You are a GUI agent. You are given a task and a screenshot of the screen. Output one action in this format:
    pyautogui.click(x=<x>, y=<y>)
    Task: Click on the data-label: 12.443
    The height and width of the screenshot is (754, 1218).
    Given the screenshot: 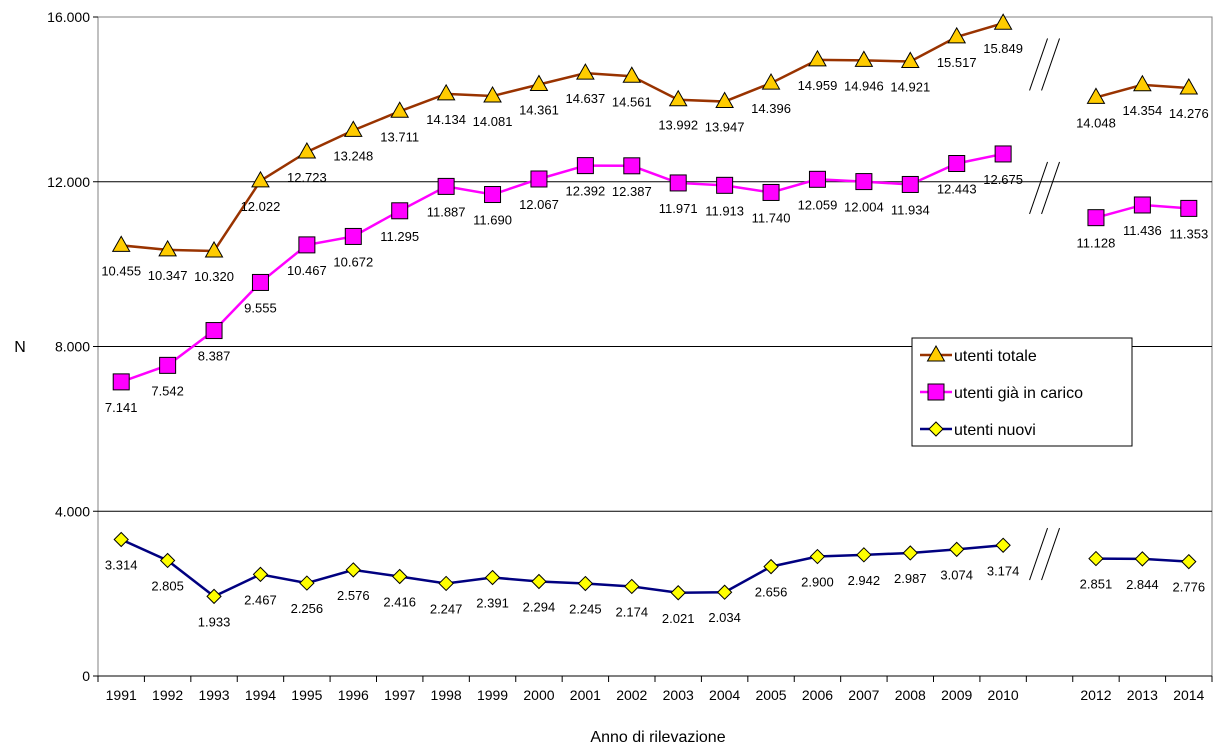 What is the action you would take?
    pyautogui.click(x=957, y=189)
    